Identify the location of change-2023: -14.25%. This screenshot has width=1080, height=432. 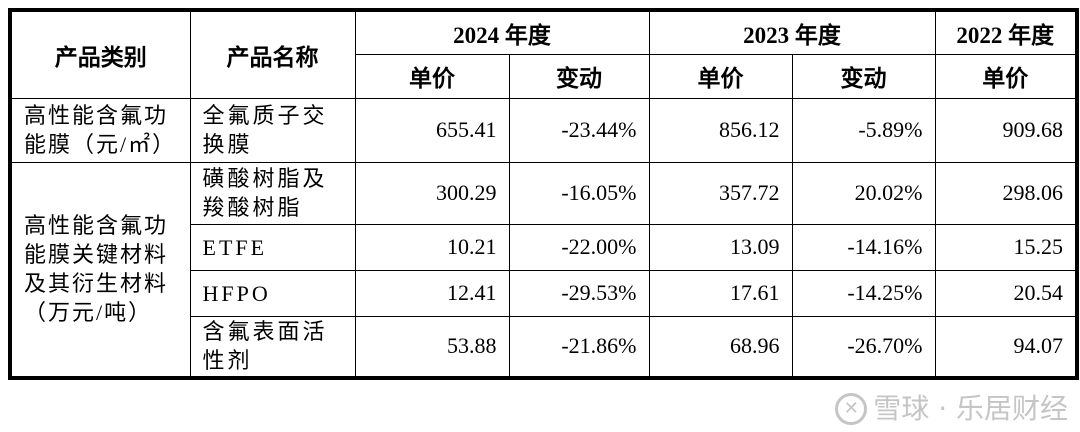
(863, 293).